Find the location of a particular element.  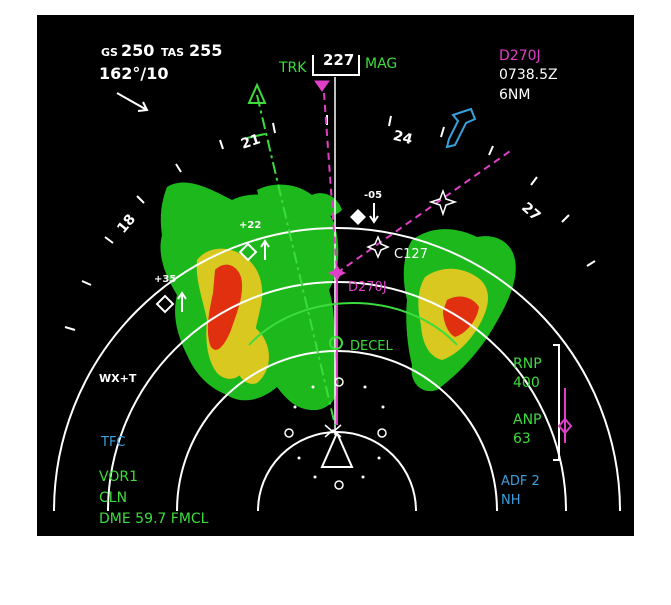

gs-label: GS is located at coordinates (109, 52).